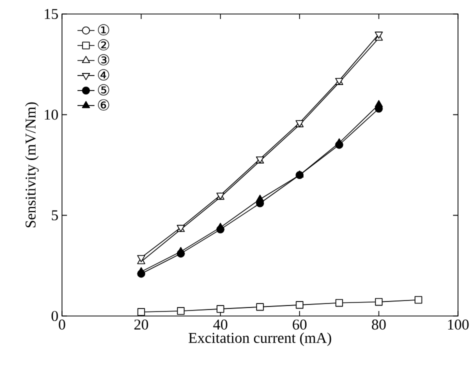  Describe the element at coordinates (458, 325) in the screenshot. I see `x-tick-label: 100` at that location.